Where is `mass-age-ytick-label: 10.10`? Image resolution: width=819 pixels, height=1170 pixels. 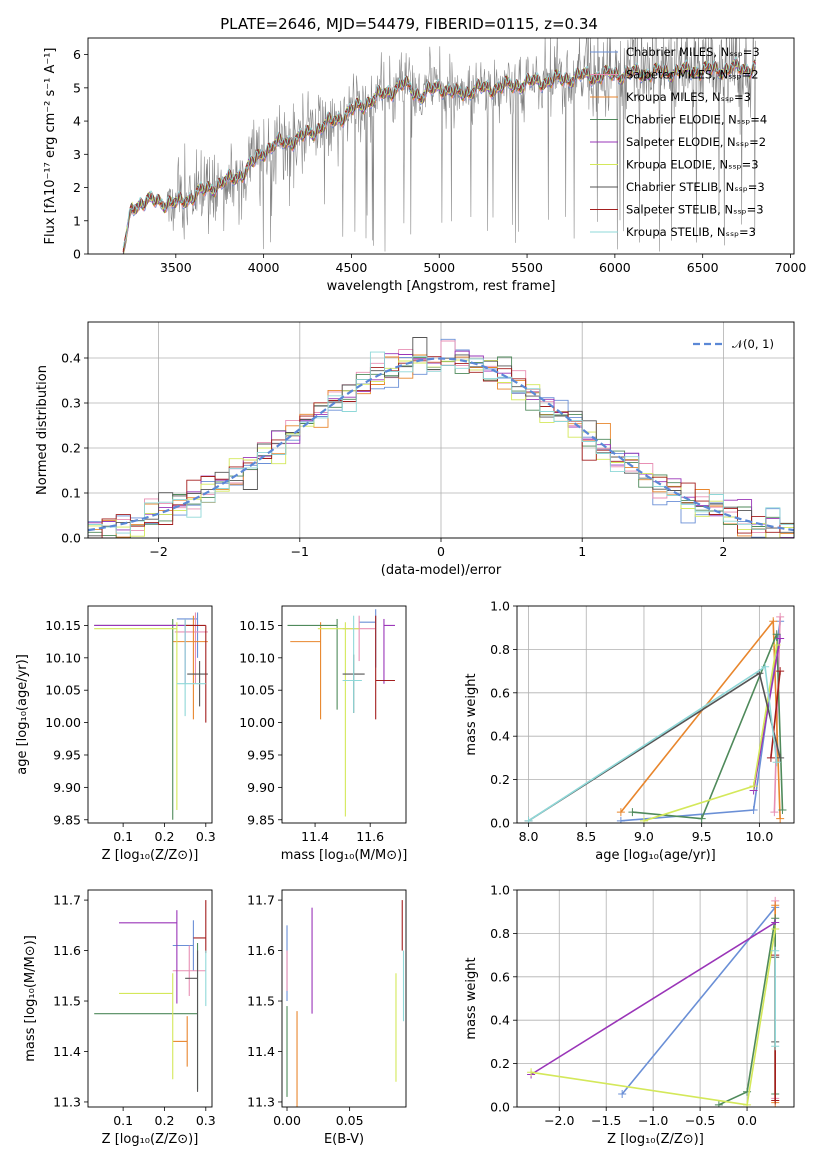 mass-age-ytick-label: 10.10 is located at coordinates (257, 657).